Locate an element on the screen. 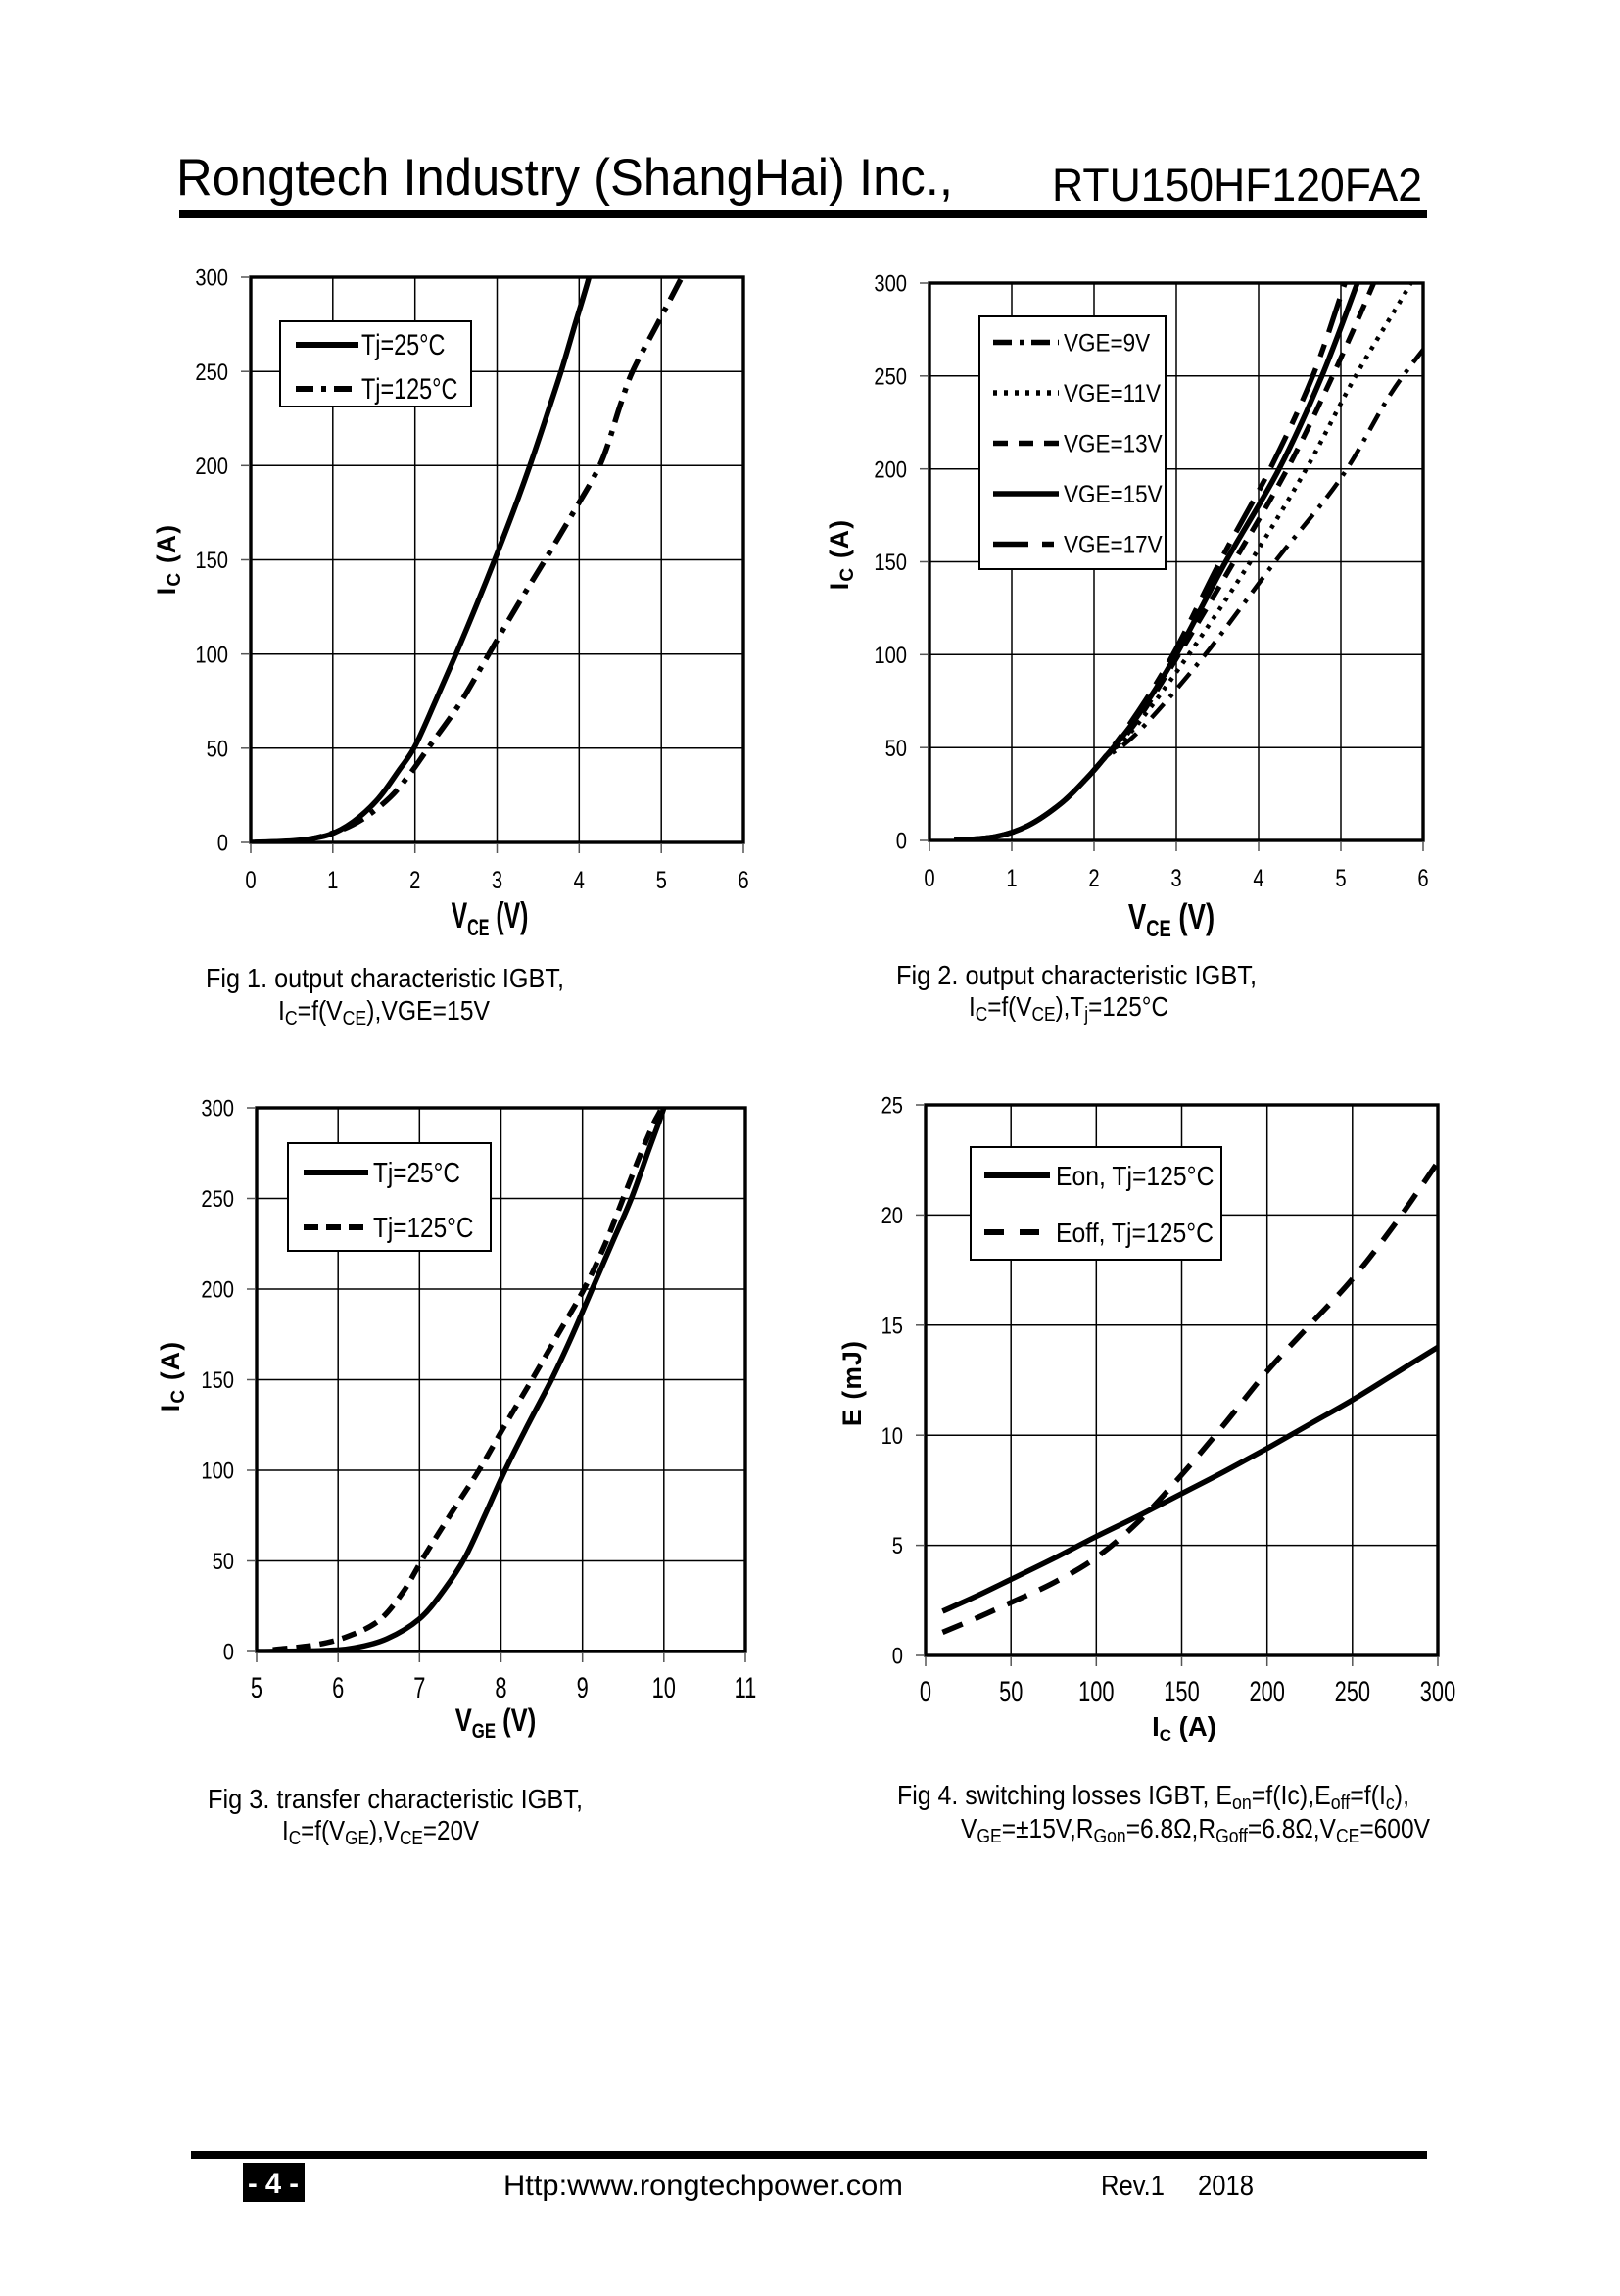  svg-text:Fig 2. output characteristic I: Fig 2. output characteristic IGBT, is located at coordinates (1077, 975).